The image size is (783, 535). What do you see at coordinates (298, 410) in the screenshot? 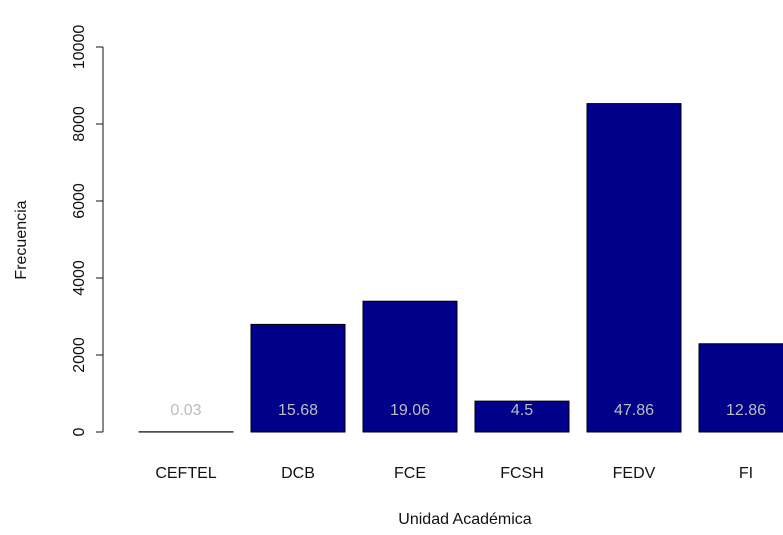
I see `bar-percent-label: 15.68` at bounding box center [298, 410].